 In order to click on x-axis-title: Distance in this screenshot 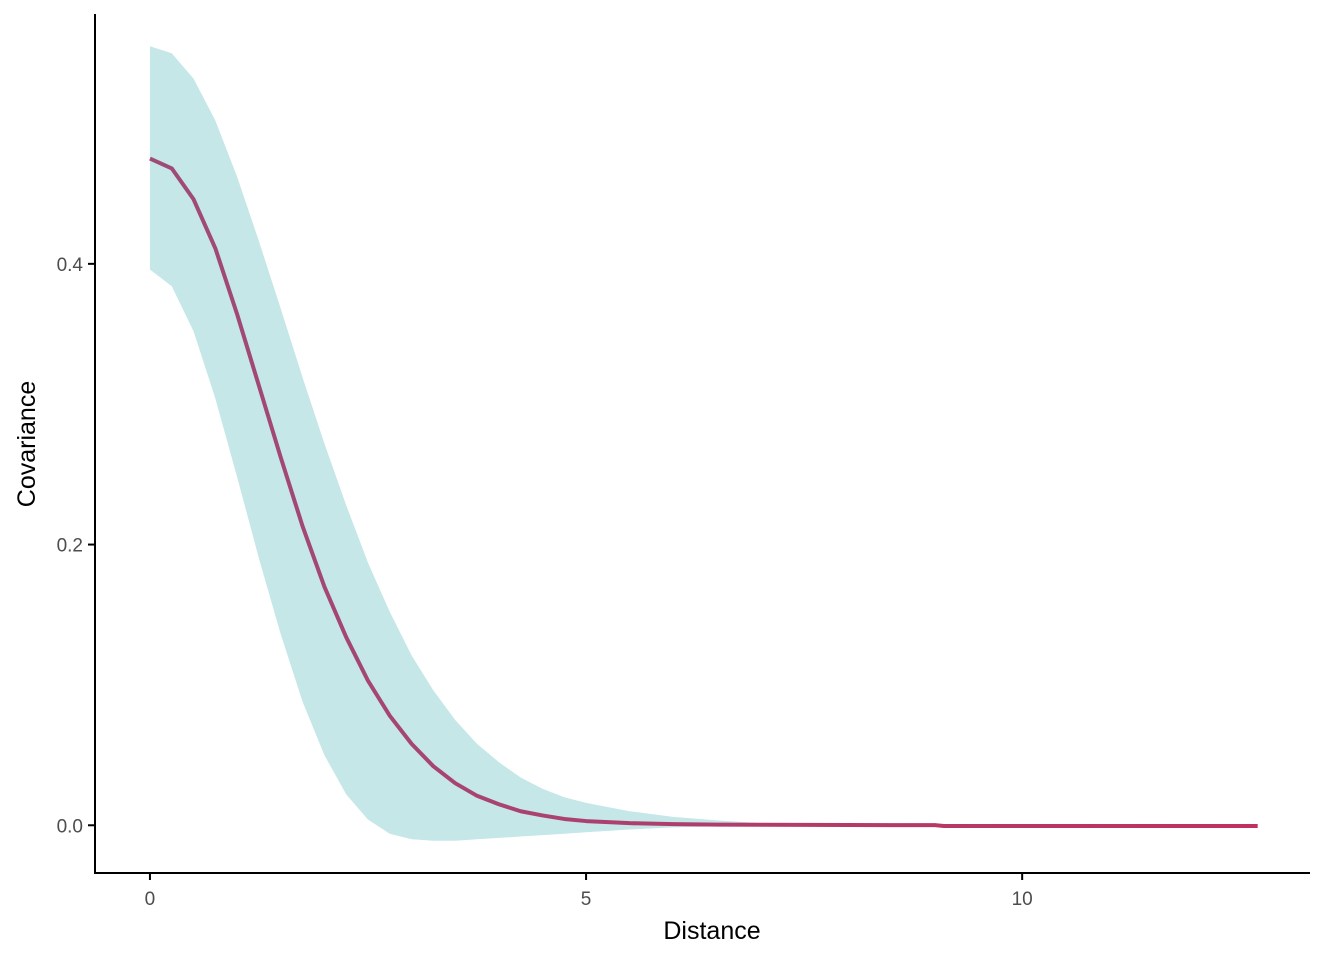, I will do `click(711, 931)`.